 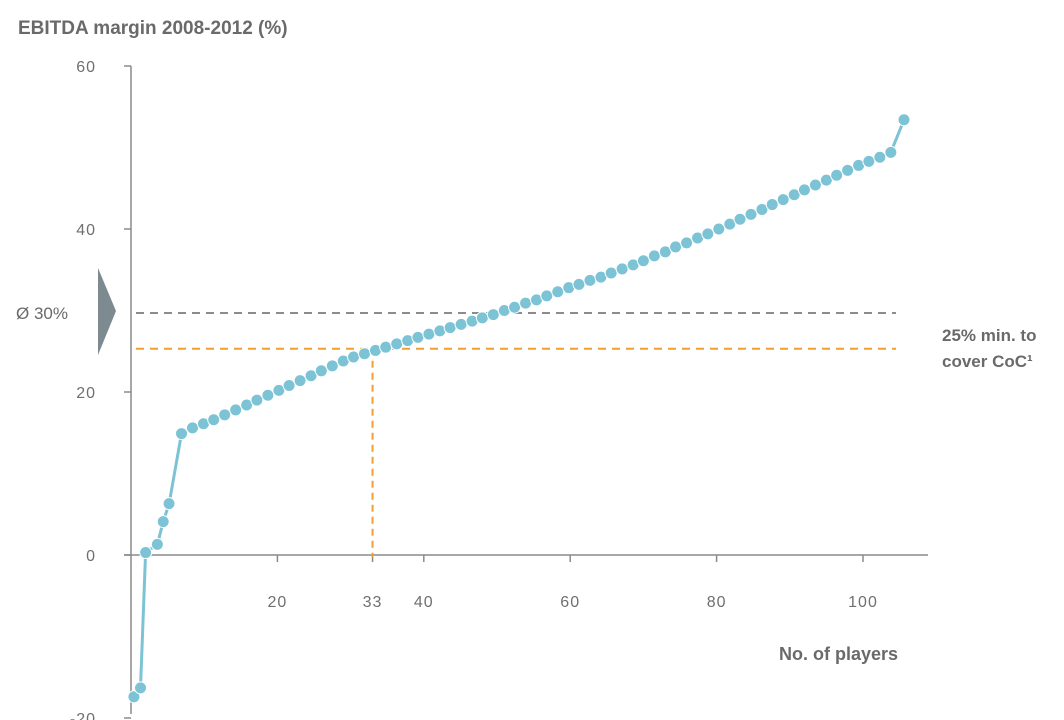 I want to click on x-axis-label: No. of players, so click(x=838, y=654).